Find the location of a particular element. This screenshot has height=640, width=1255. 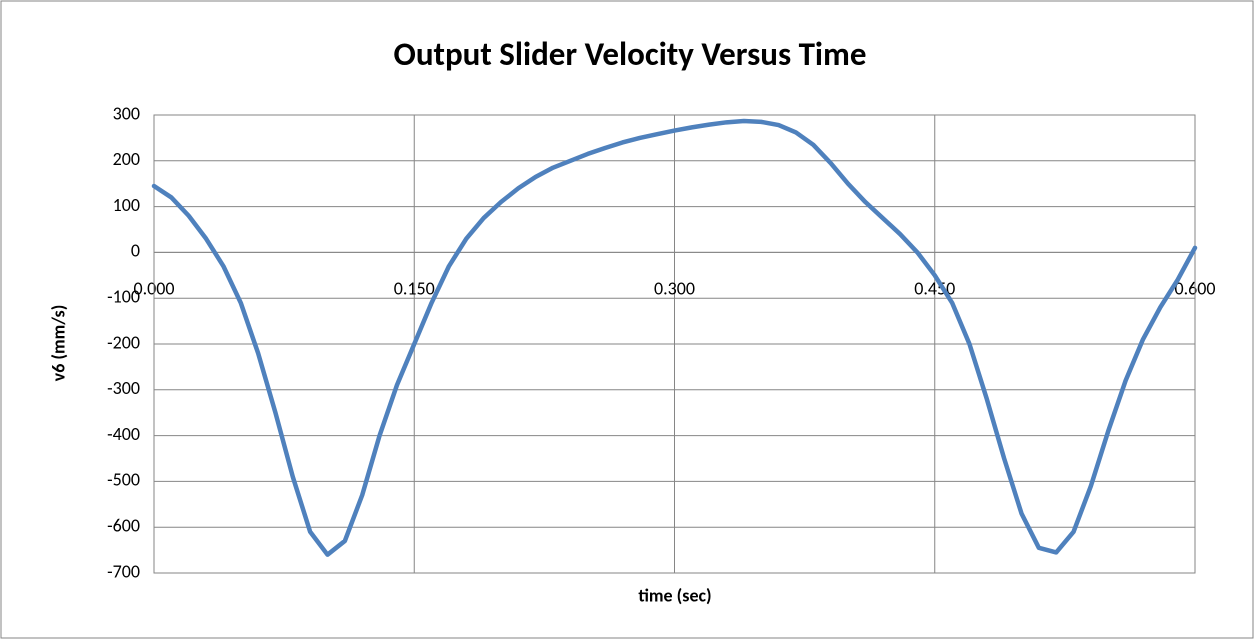

y-tick-label: 0 is located at coordinates (135, 251).